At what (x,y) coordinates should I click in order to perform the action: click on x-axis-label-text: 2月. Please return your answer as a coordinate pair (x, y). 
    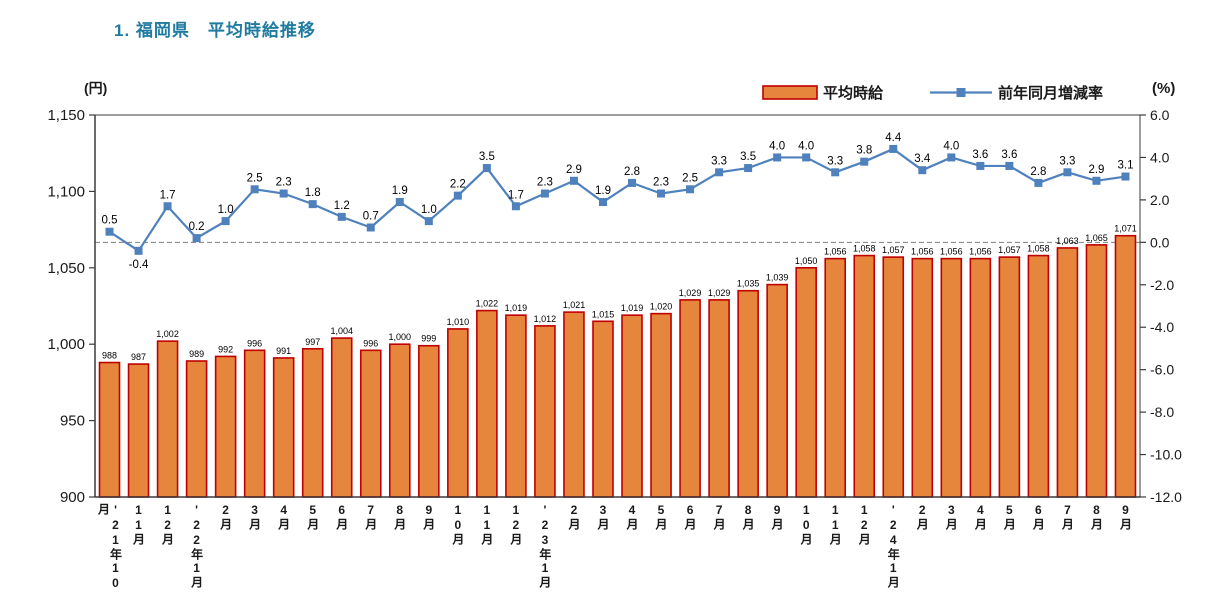
    Looking at the image, I should click on (573, 517).